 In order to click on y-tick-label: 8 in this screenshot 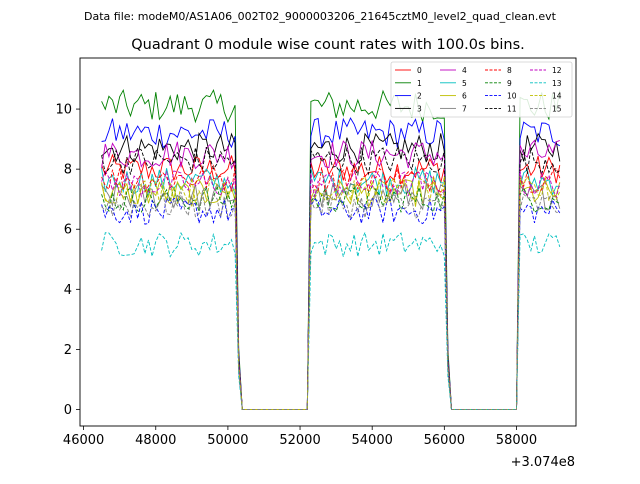, I will do `click(68, 170)`.